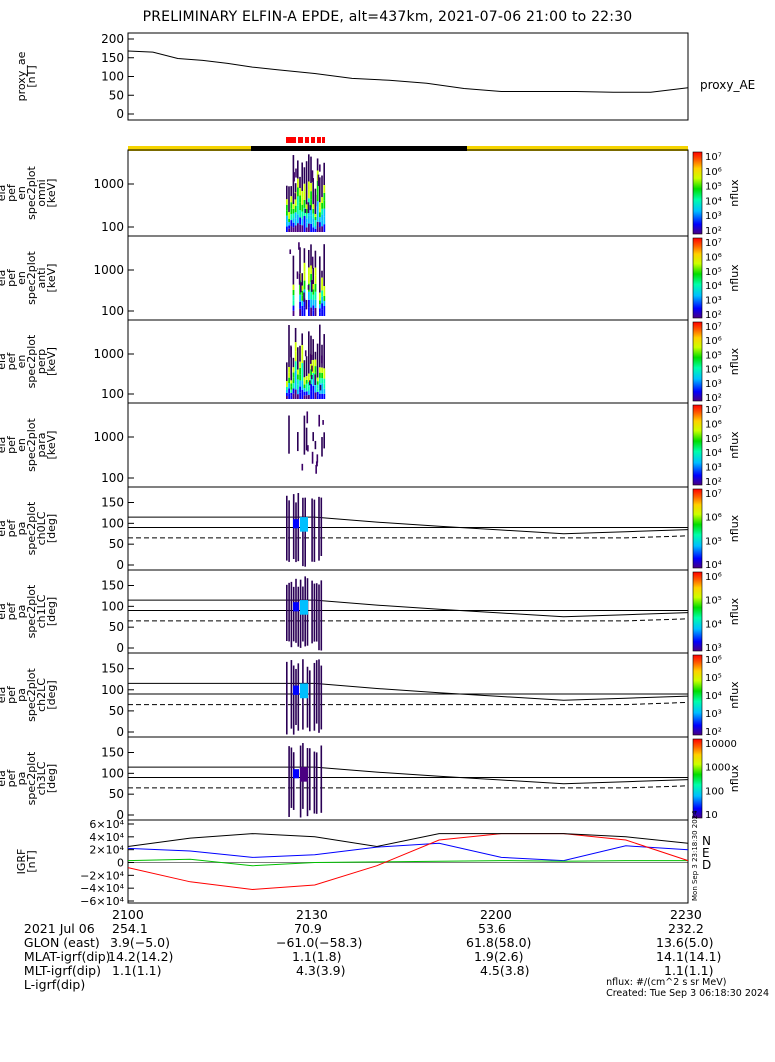 This screenshot has width=775, height=1062. What do you see at coordinates (11, 611) in the screenshot?
I see `panel-ylabel-ch1LC-1: pef` at bounding box center [11, 611].